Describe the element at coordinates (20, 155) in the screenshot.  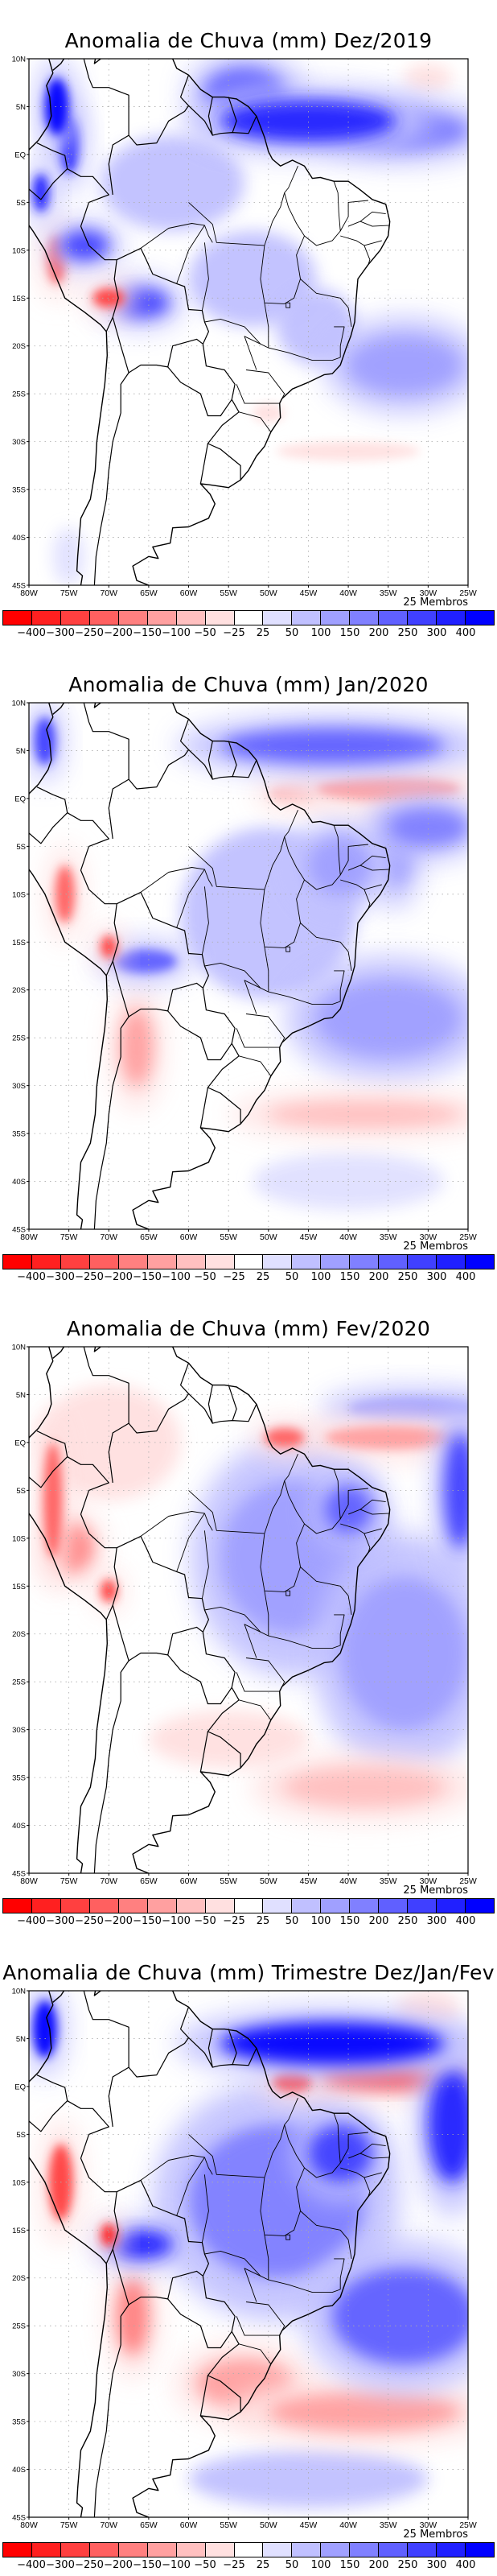
I see `lat-tick-label: EQ` at that location.